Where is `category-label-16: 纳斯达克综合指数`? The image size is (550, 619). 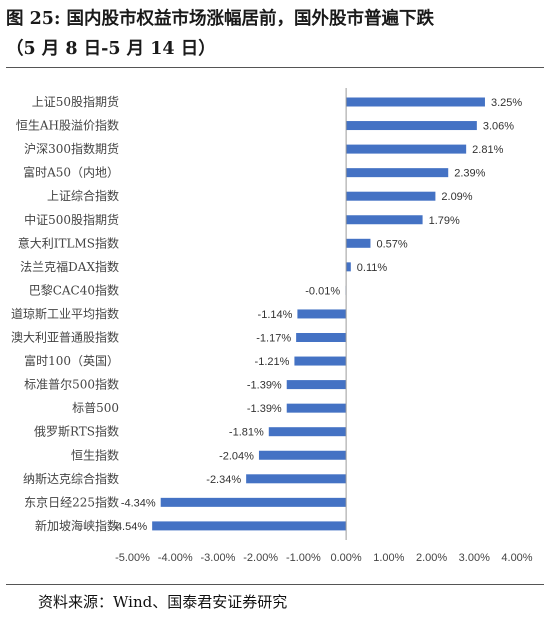
category-label-16: 纳斯达克综合指数 is located at coordinates (71, 478).